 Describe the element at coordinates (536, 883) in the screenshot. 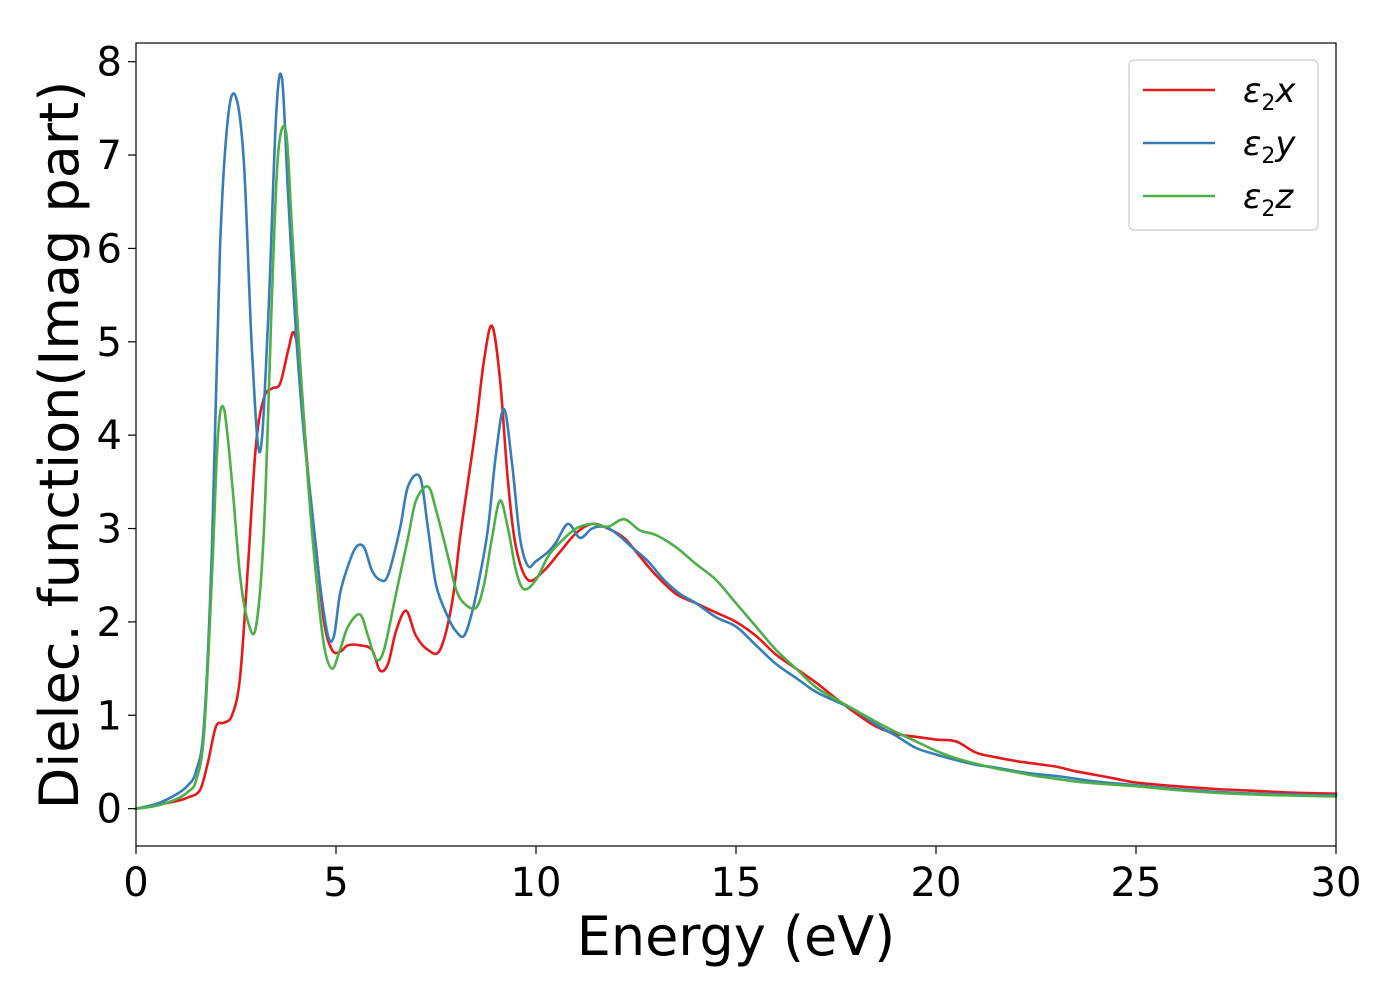

I see `x-tick-label: 10` at that location.